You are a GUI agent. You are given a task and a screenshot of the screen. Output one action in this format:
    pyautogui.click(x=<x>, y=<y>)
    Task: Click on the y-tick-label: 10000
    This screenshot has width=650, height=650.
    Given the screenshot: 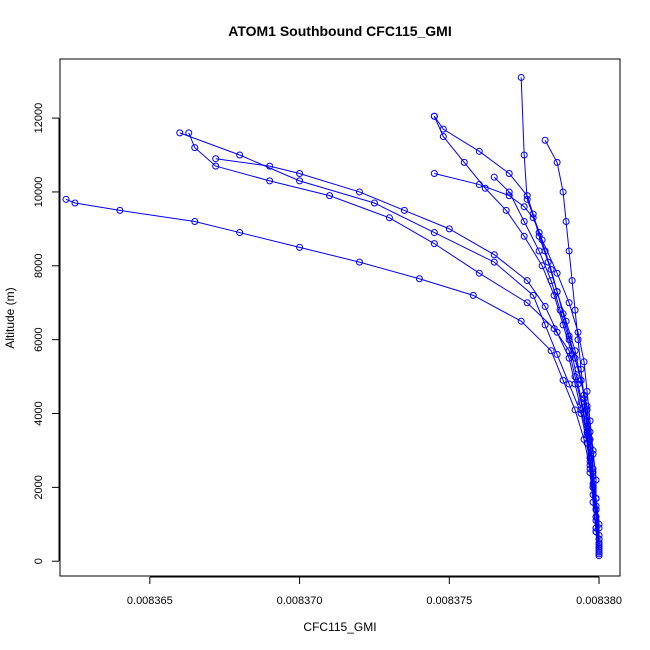 What is the action you would take?
    pyautogui.click(x=39, y=192)
    